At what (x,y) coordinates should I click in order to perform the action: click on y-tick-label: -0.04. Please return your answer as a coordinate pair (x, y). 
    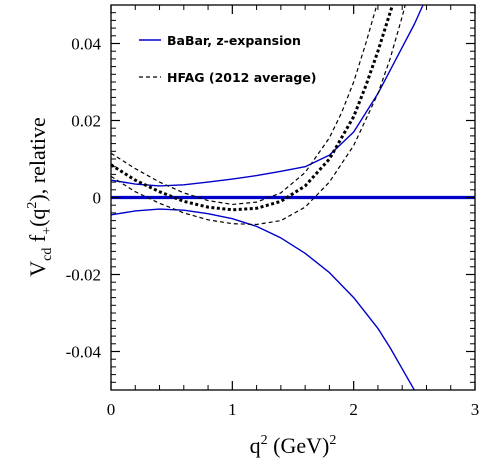
    Looking at the image, I should click on (84, 352).